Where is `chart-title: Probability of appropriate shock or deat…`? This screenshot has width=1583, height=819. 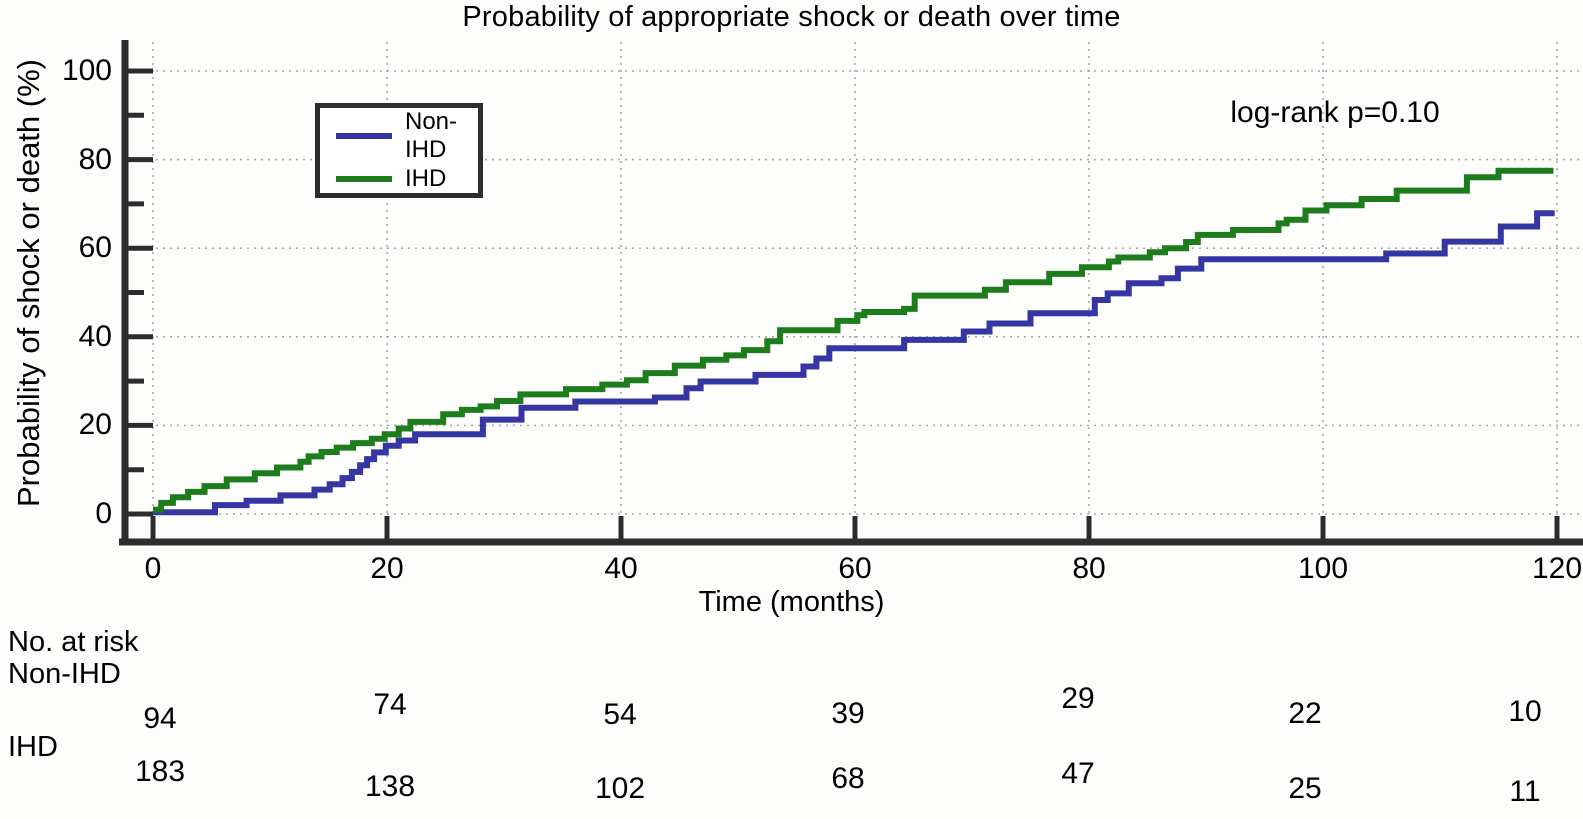 chart-title: Probability of appropriate shock or deat… is located at coordinates (791, 17).